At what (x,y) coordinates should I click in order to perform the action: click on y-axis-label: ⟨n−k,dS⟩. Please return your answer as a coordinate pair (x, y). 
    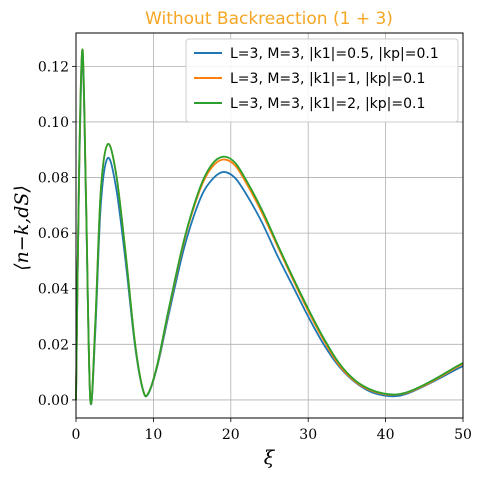
    Looking at the image, I should click on (22, 228).